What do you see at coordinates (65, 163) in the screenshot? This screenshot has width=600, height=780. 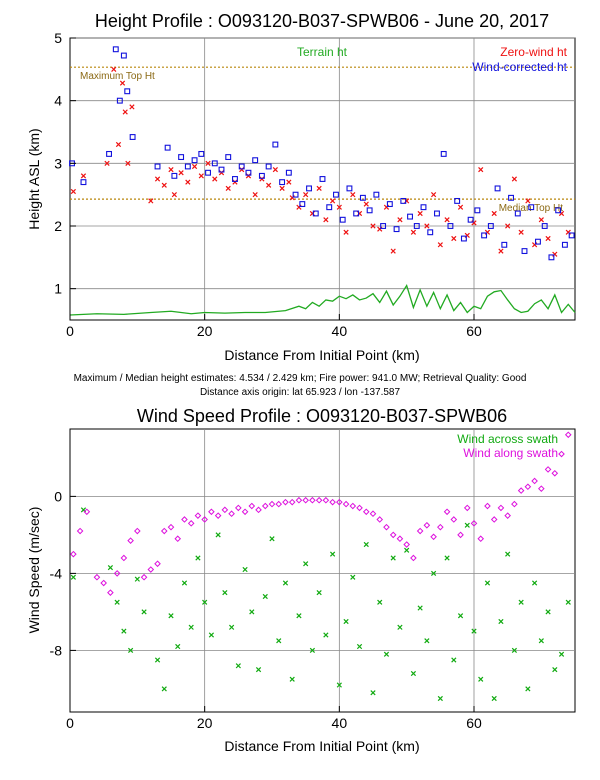 I see `height-y-ticks: 1 2 3 4 5` at bounding box center [65, 163].